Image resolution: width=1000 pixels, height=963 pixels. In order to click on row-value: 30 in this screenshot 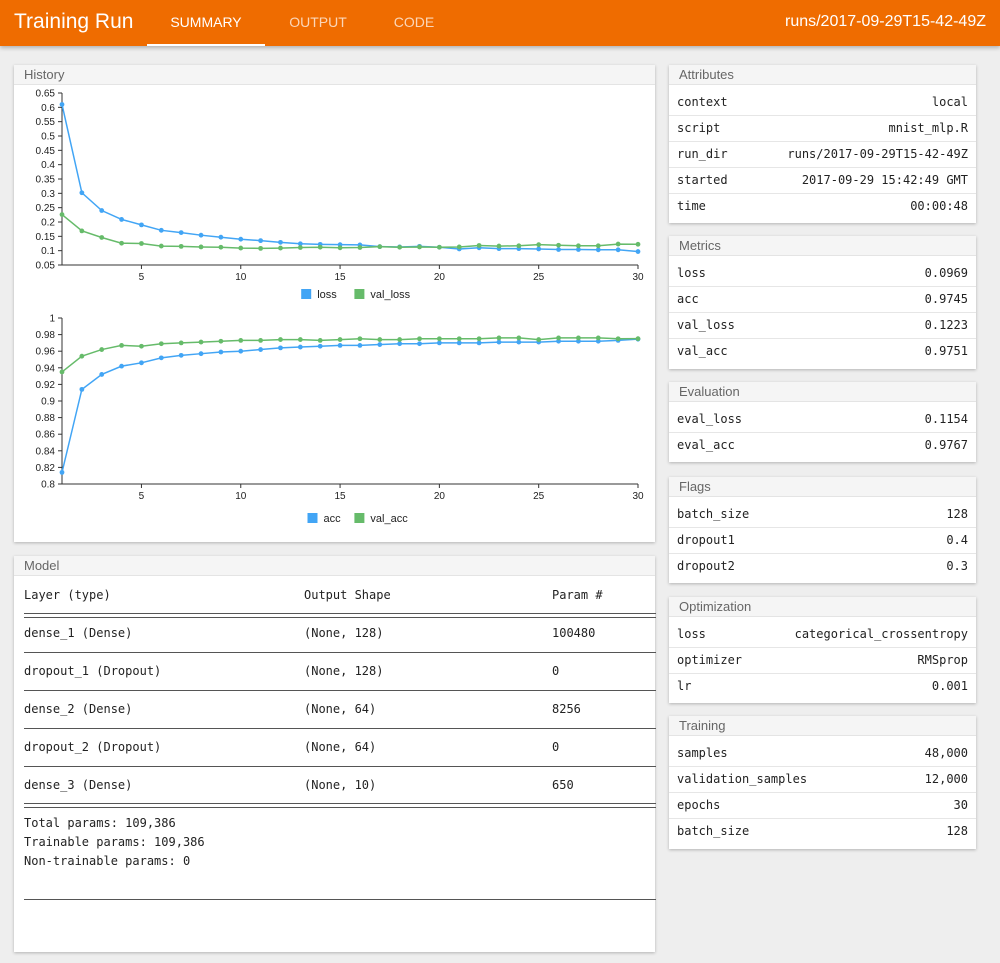, I will do `click(931, 804)`.